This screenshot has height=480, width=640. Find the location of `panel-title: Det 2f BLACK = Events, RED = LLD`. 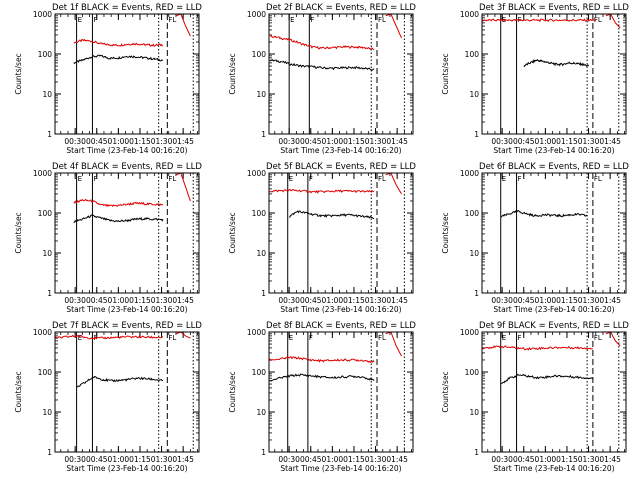

panel-title: Det 2f BLACK = Events, RED = LLD is located at coordinates (341, 8).